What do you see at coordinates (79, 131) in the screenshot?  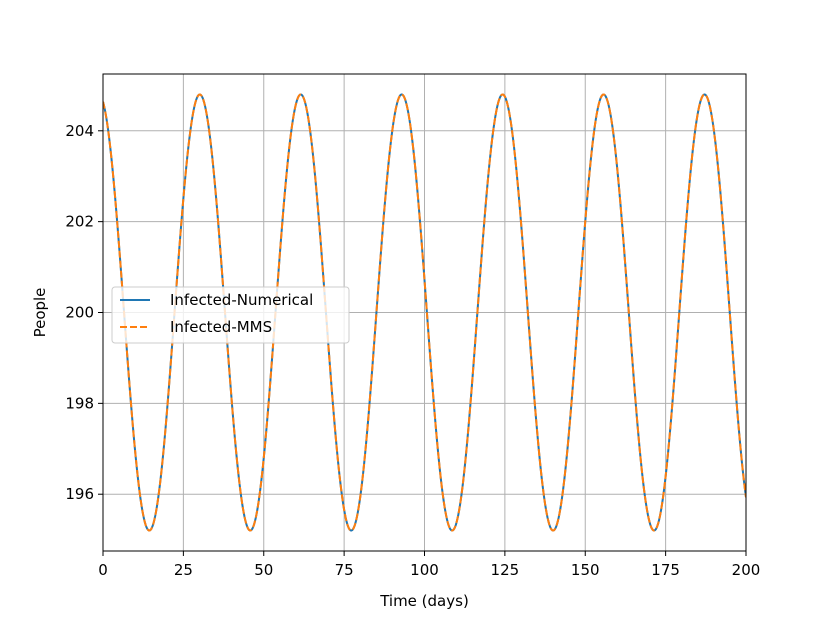 I see `y-tick-label: 204` at bounding box center [79, 131].